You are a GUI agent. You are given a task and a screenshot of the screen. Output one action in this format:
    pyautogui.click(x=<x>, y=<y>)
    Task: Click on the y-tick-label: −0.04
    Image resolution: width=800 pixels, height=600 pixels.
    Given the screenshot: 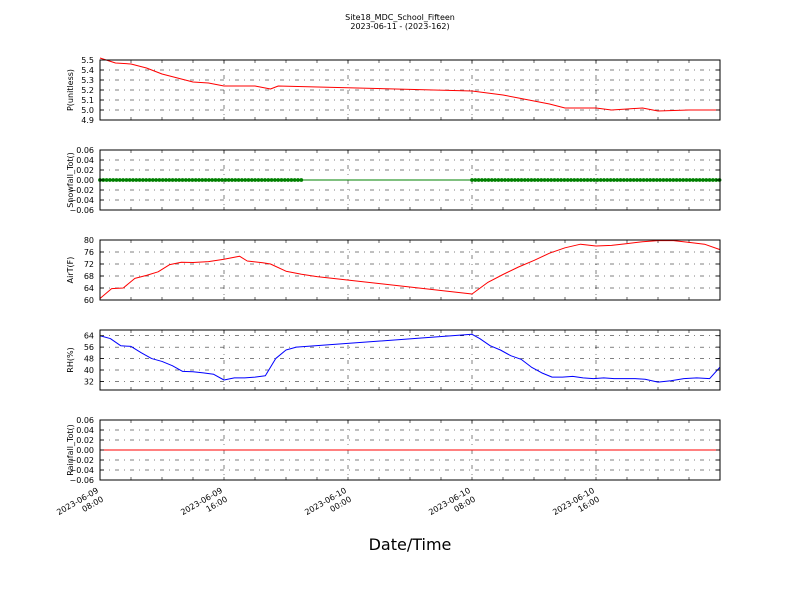 What is the action you would take?
    pyautogui.click(x=81, y=200)
    